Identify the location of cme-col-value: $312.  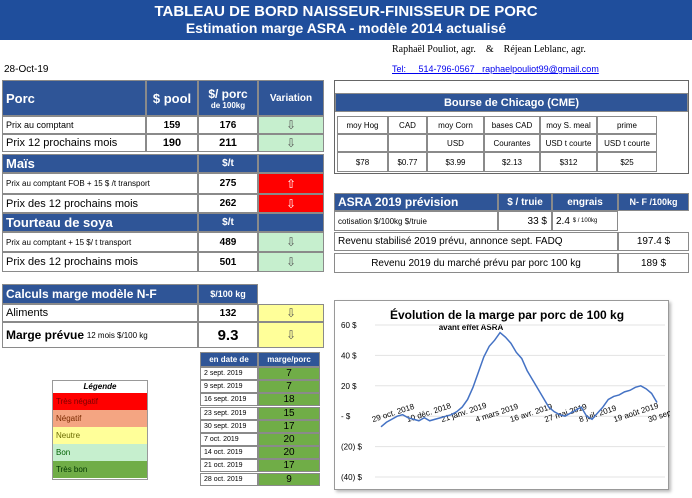
(568, 162).